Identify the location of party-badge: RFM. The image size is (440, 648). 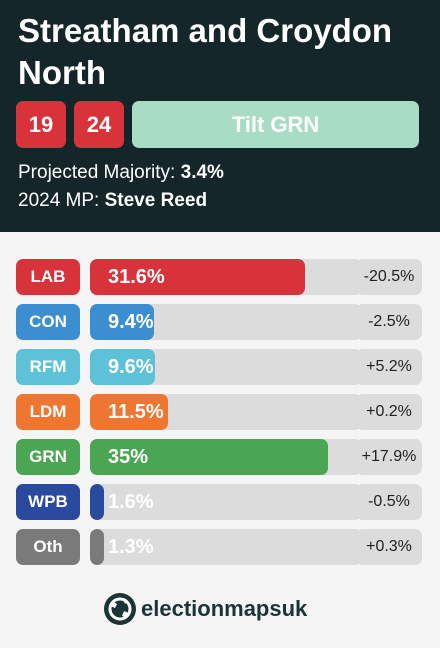
(48, 367).